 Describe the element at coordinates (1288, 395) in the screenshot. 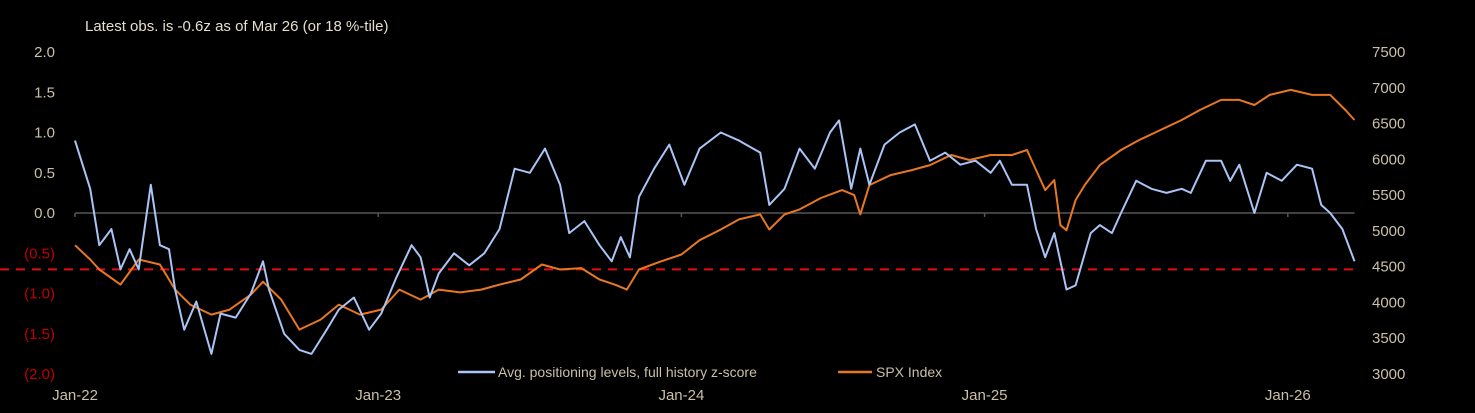

I see `x-tick-label: Jan-26` at that location.